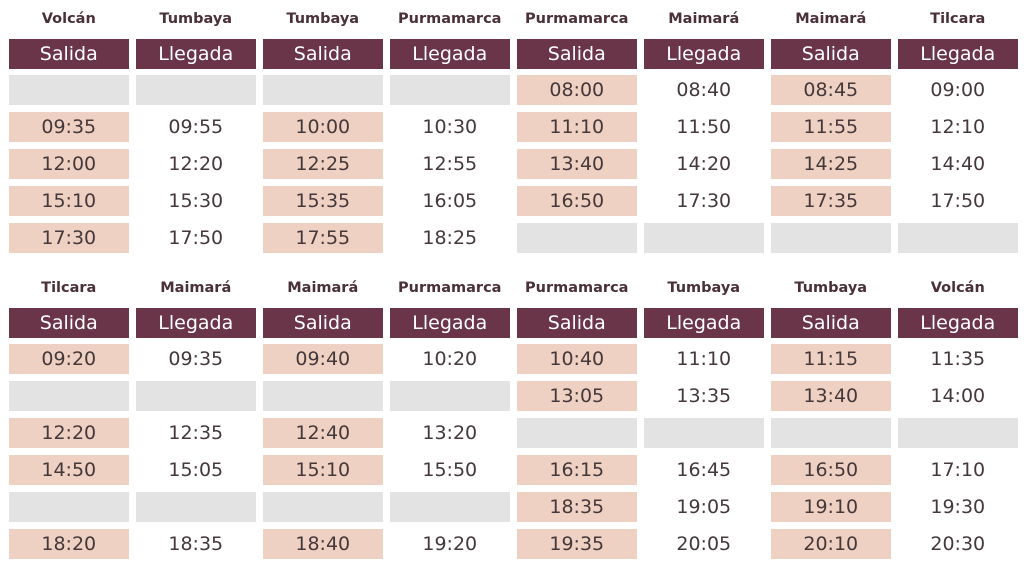 This screenshot has height=576, width=1024. What do you see at coordinates (831, 201) in the screenshot?
I see `departure-time: 17:35` at bounding box center [831, 201].